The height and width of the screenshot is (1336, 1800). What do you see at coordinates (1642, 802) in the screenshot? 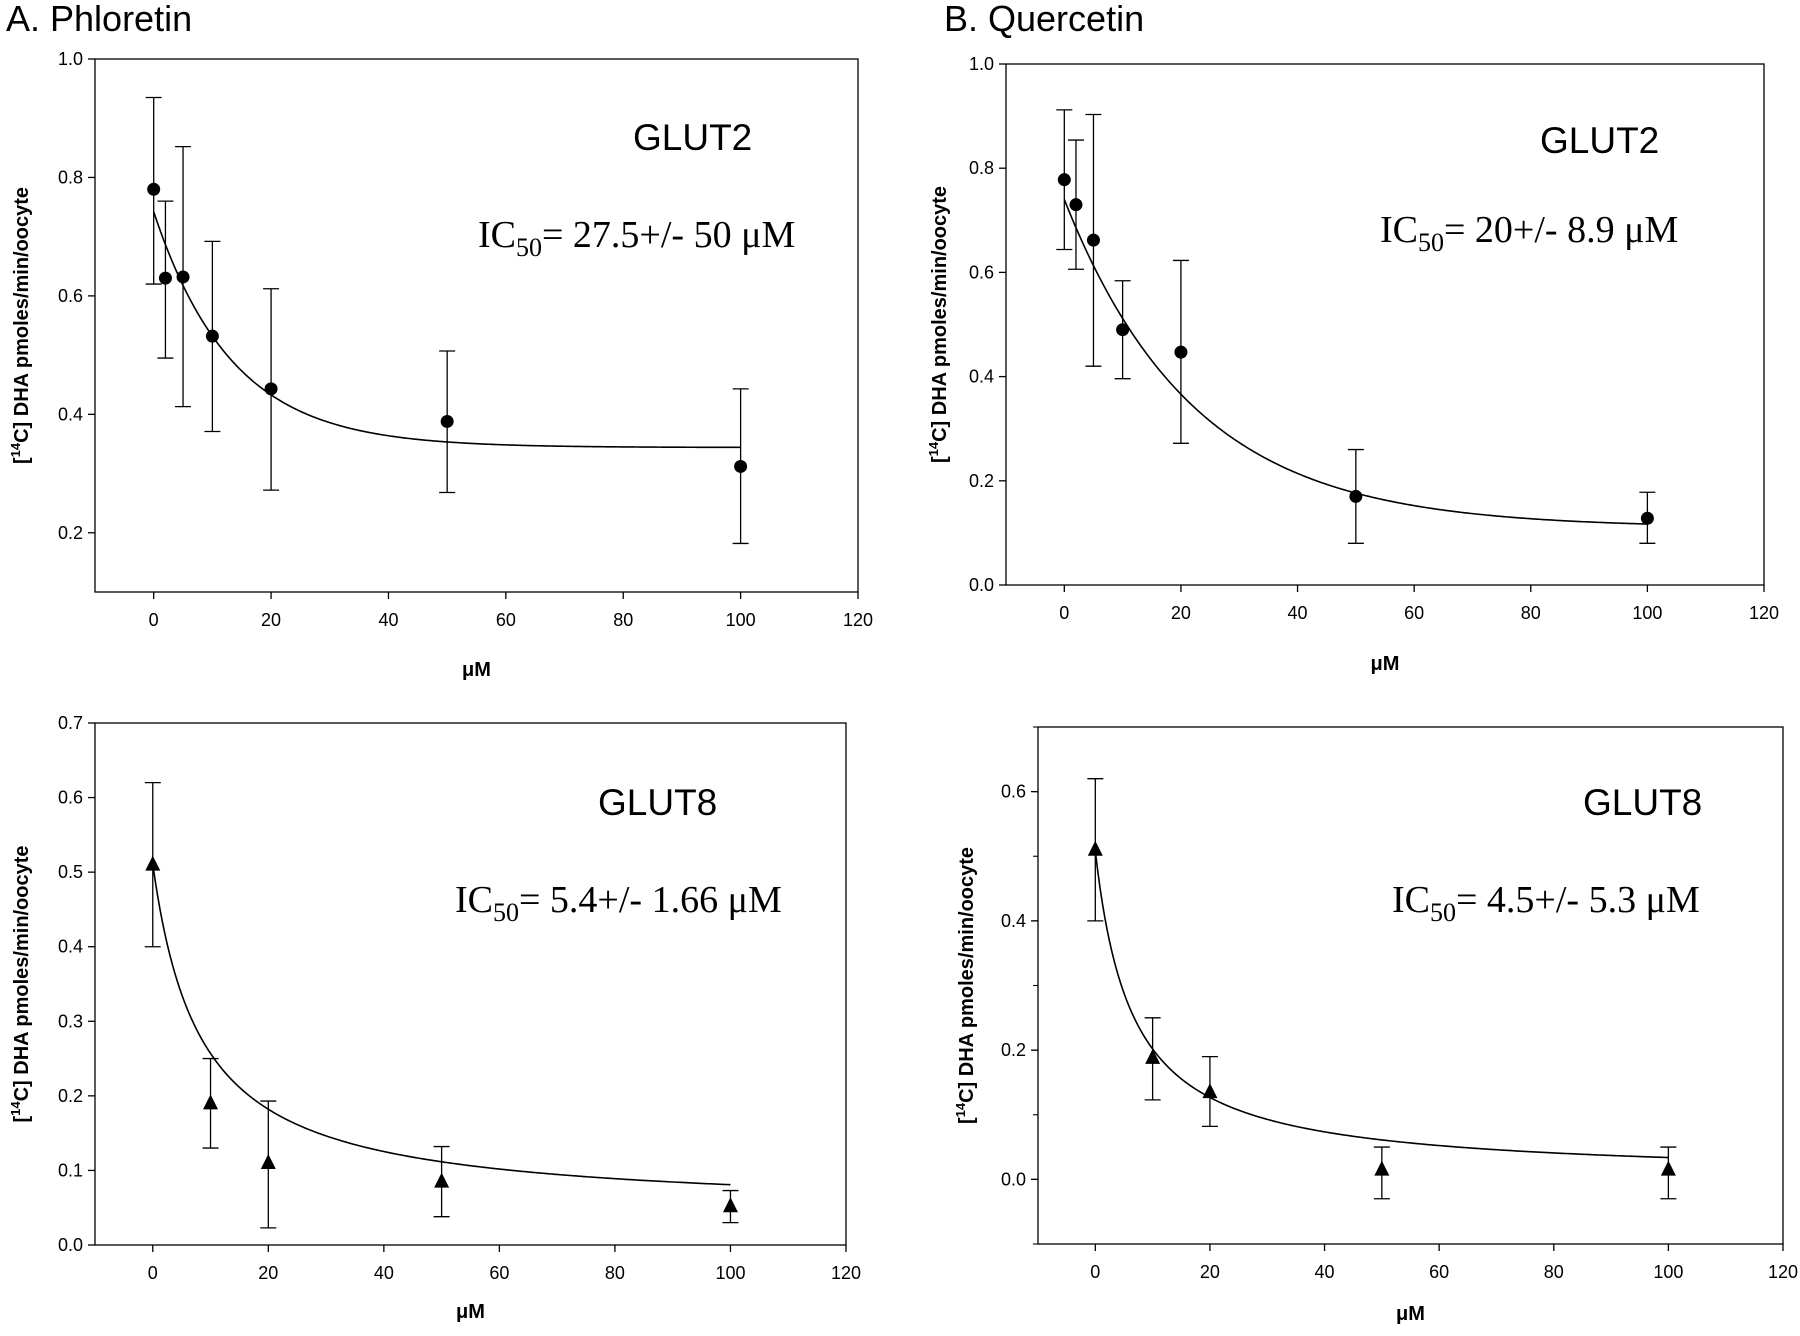
I see `transporter-label: GLUT8` at bounding box center [1642, 802].